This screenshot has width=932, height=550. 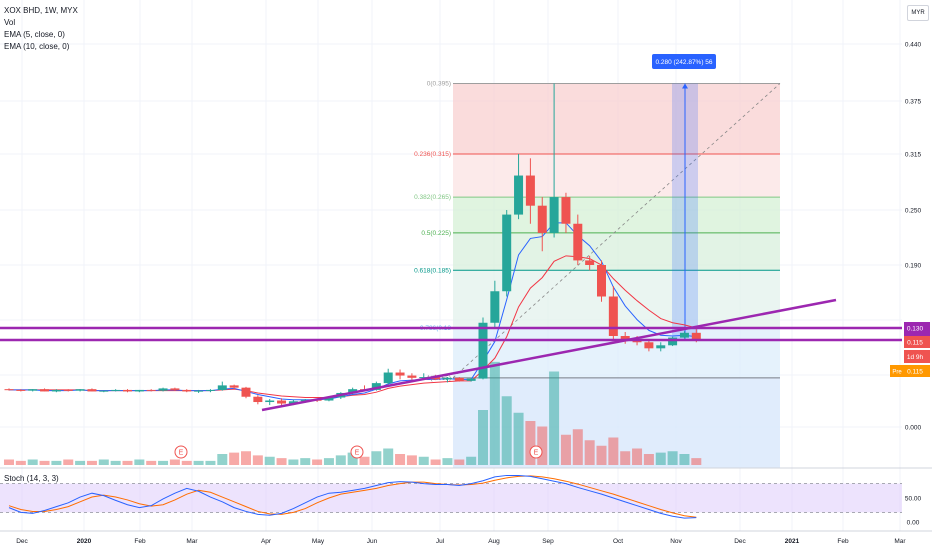 What do you see at coordinates (913, 499) in the screenshot?
I see `stoch-tick-label: 50.00` at bounding box center [913, 499].